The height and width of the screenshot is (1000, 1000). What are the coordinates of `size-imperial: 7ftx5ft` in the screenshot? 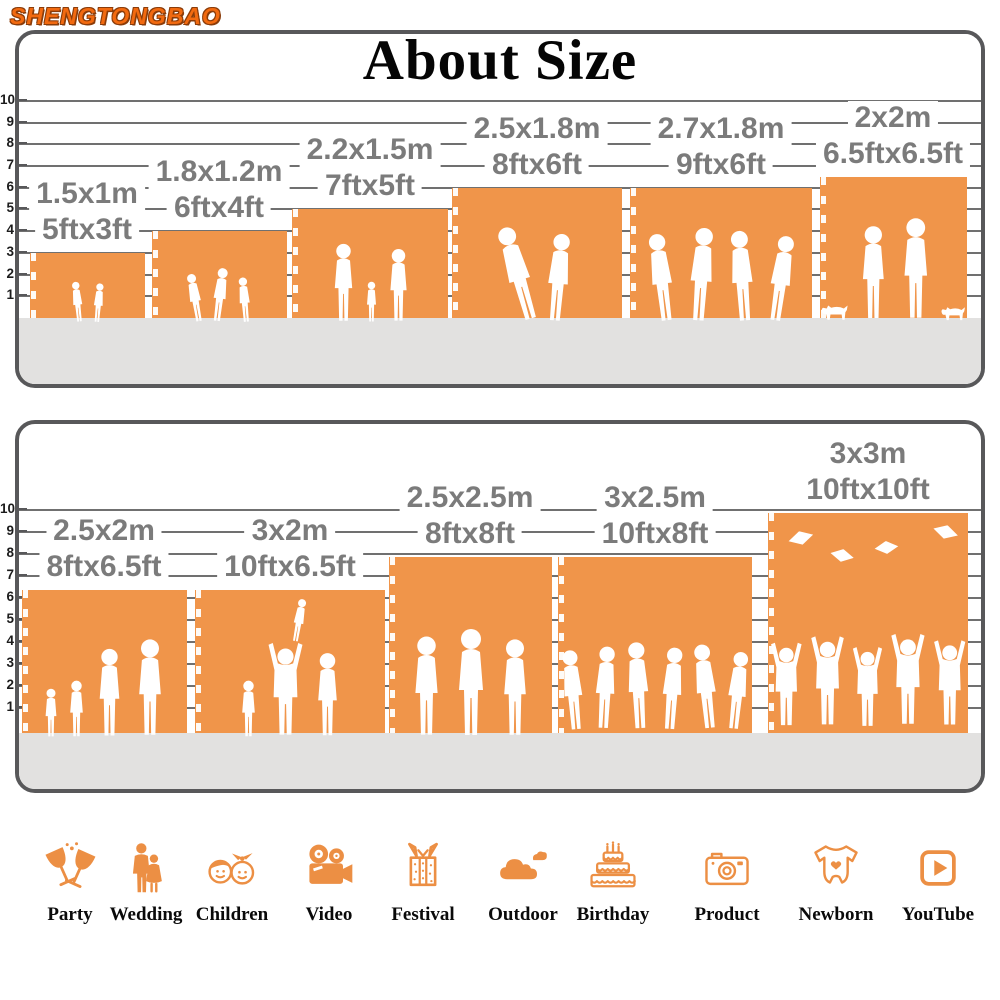 It's located at (369, 186).